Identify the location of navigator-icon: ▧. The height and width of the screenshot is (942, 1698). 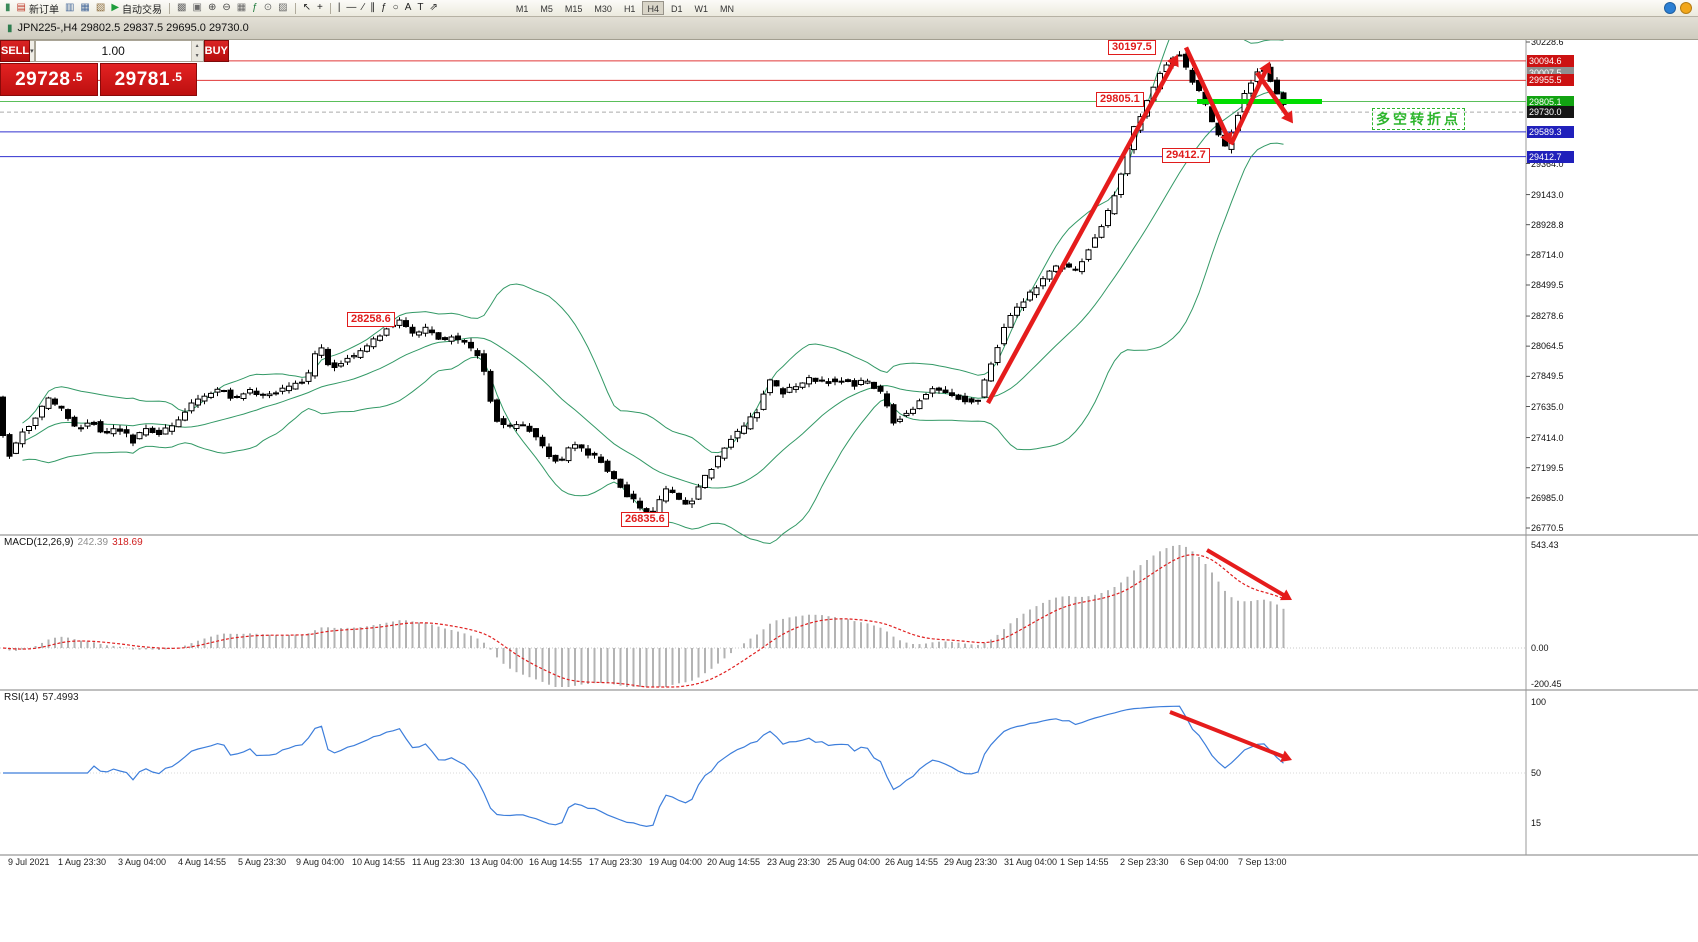
(100, 8).